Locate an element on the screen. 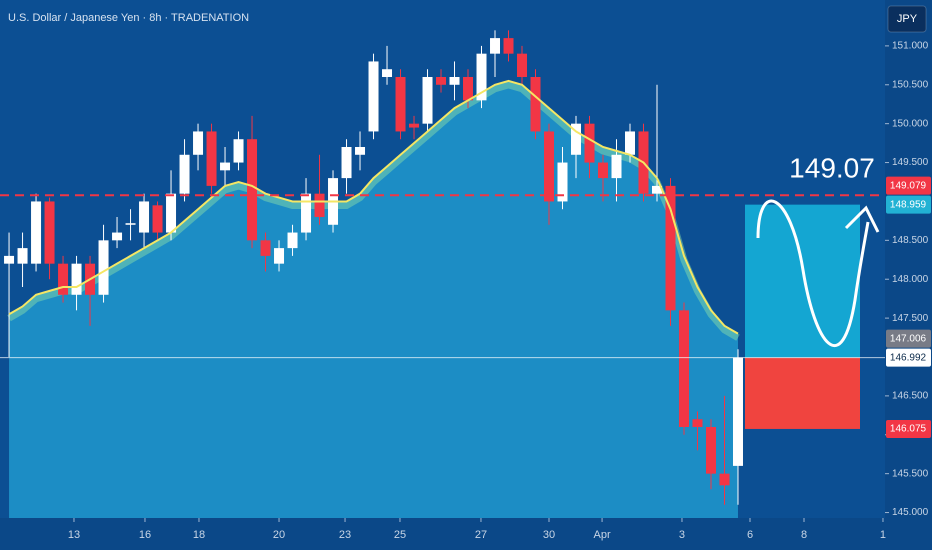 This screenshot has height=550, width=932. currency-button-label: JPY is located at coordinates (907, 19).